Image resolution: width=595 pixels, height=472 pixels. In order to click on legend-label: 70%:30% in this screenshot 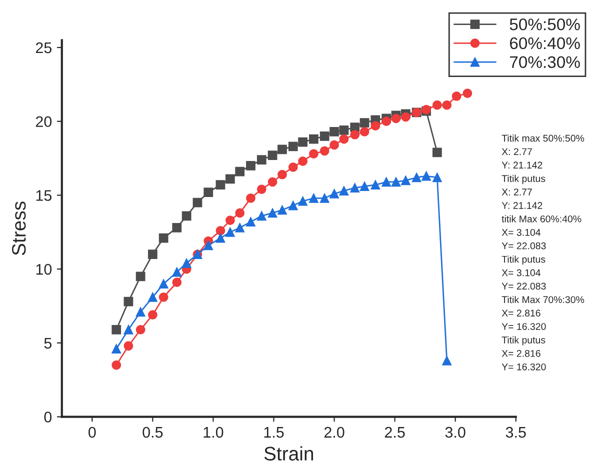, I will do `click(545, 62)`.